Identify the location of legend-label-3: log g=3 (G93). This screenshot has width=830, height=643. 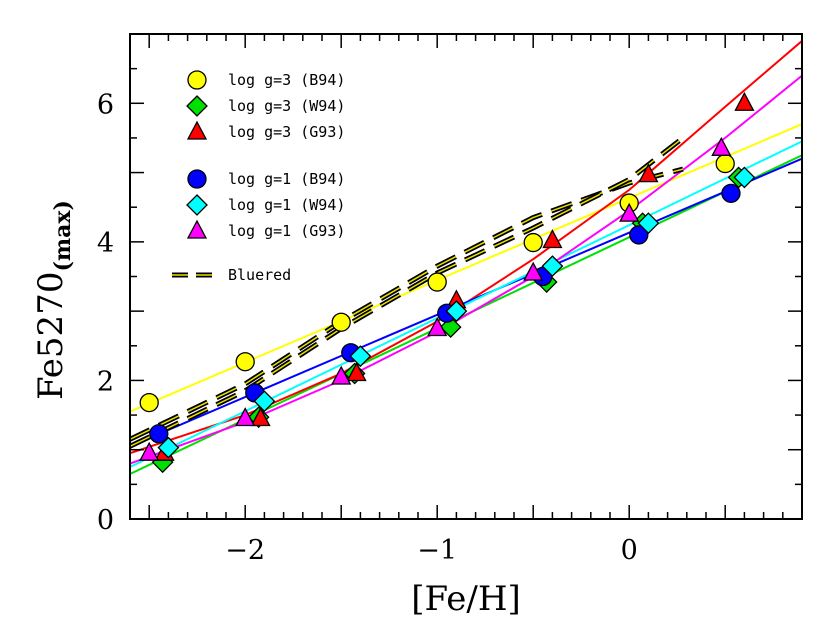
(286, 132).